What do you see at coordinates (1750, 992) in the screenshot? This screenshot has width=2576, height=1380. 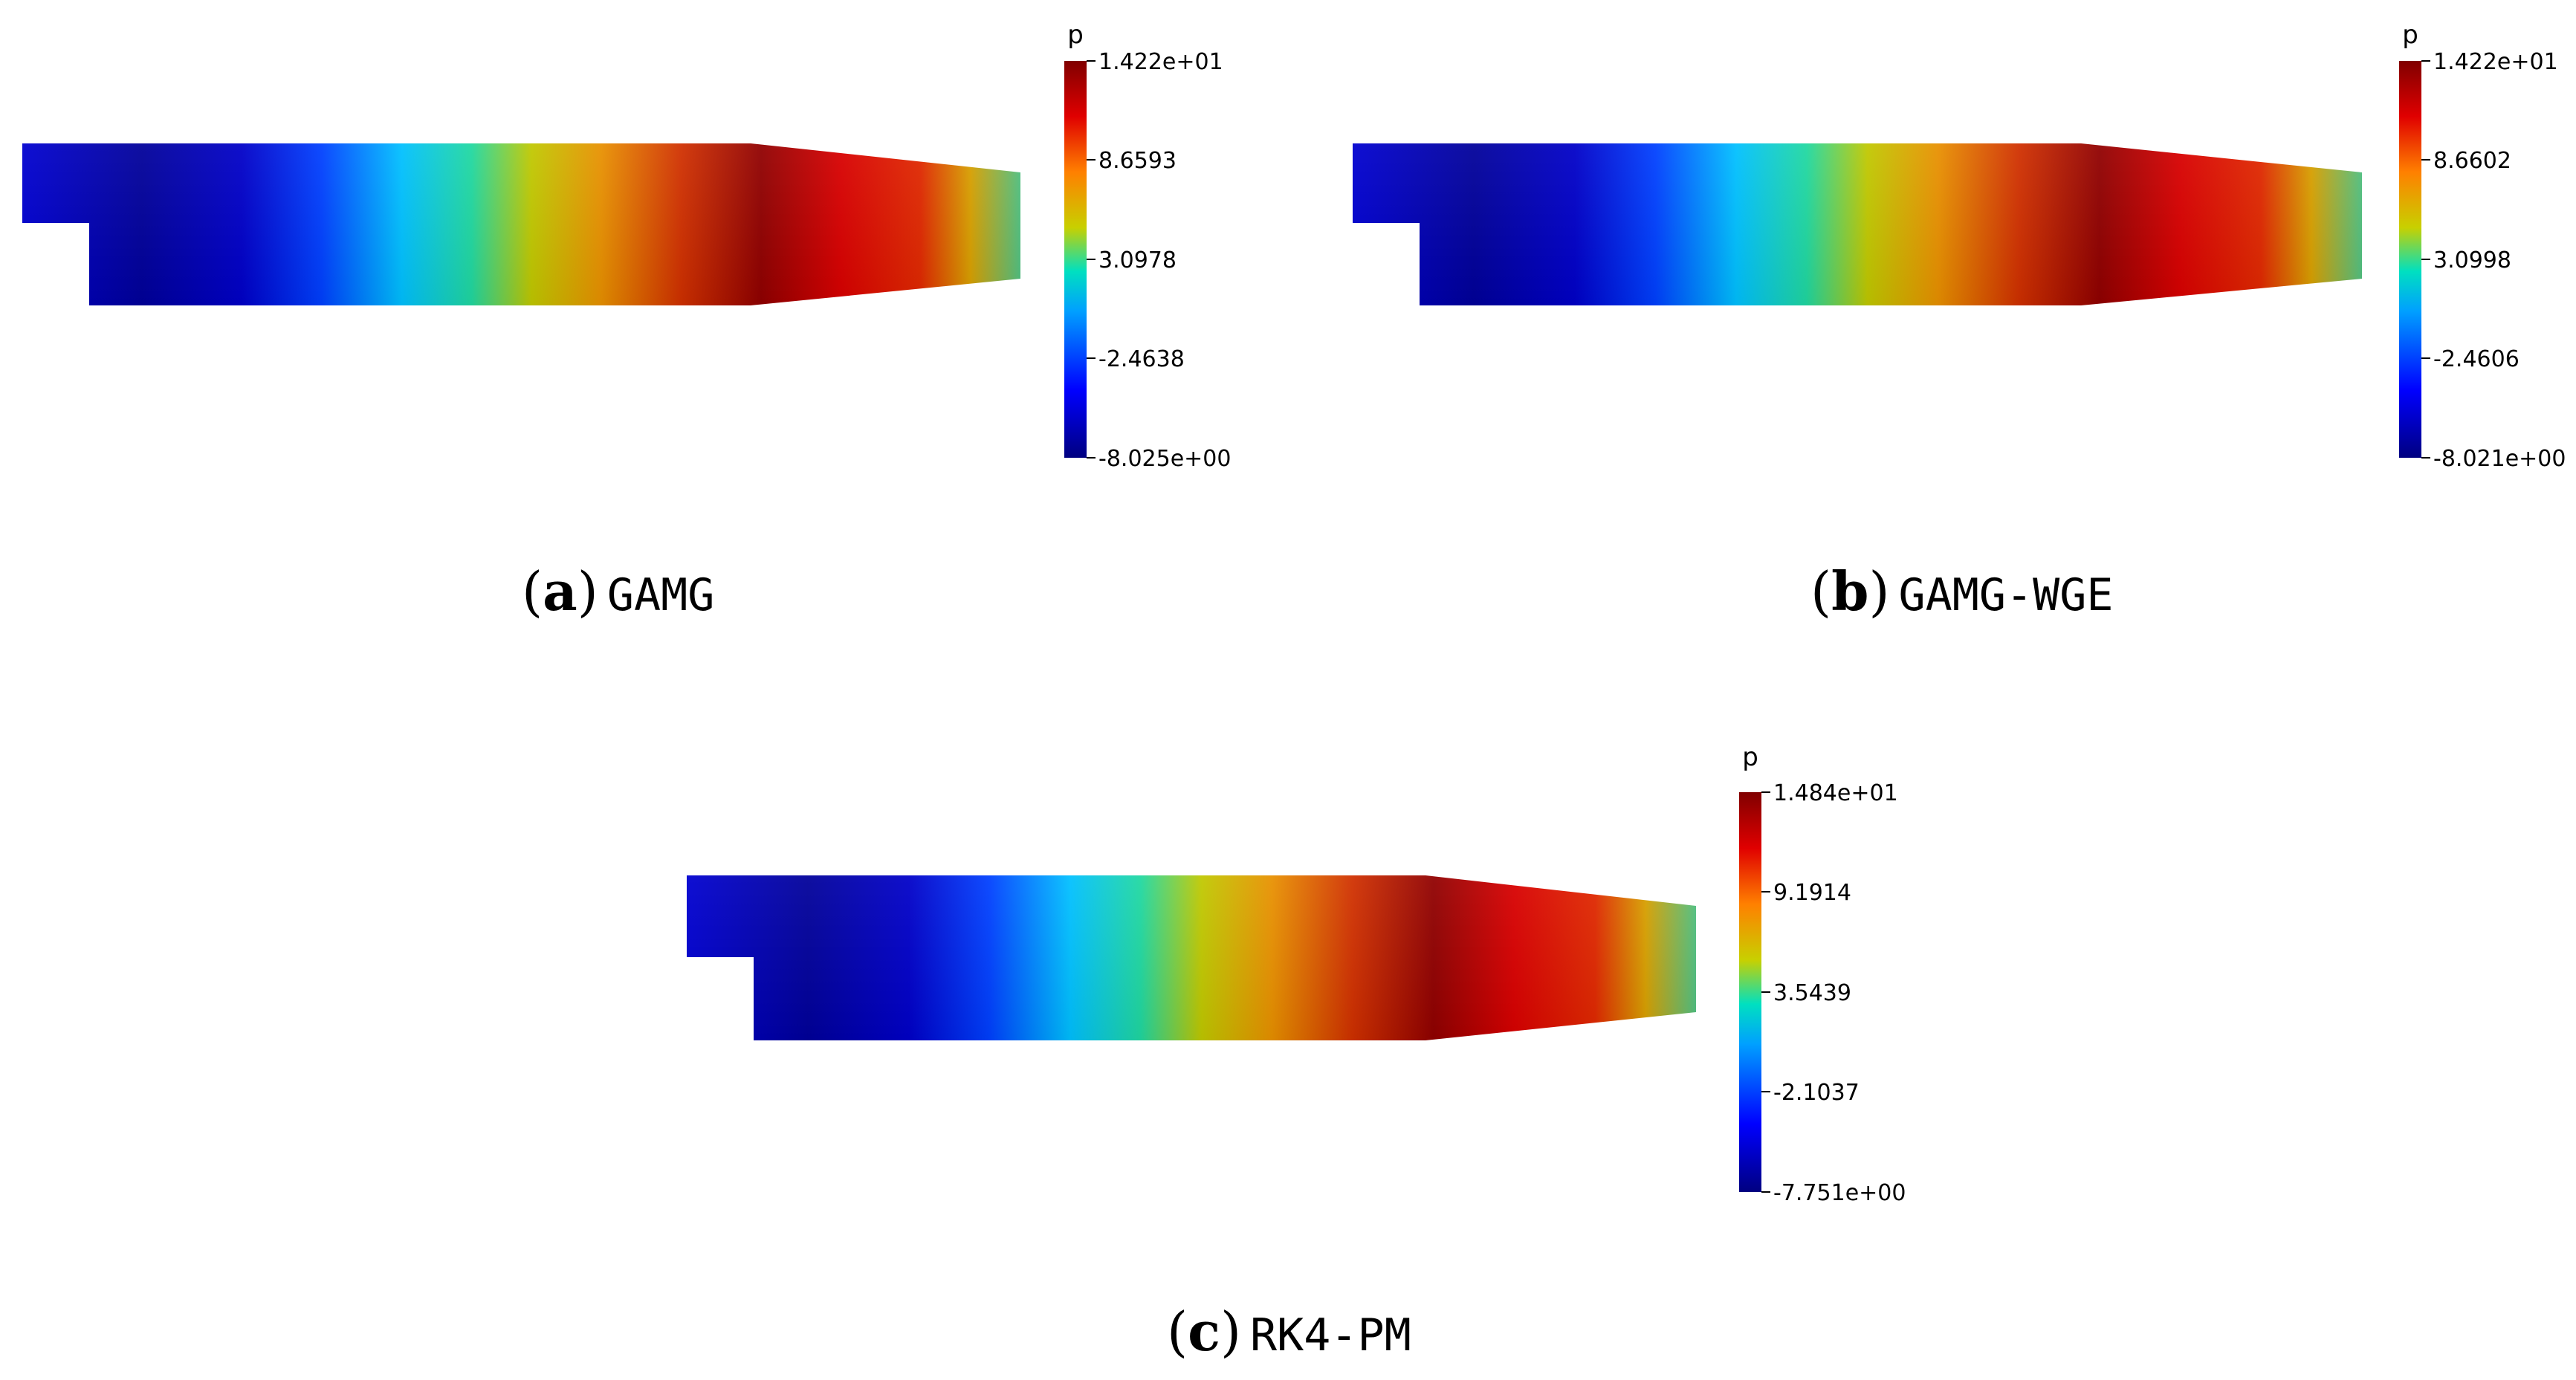 I see `colorbar-c-bar` at bounding box center [1750, 992].